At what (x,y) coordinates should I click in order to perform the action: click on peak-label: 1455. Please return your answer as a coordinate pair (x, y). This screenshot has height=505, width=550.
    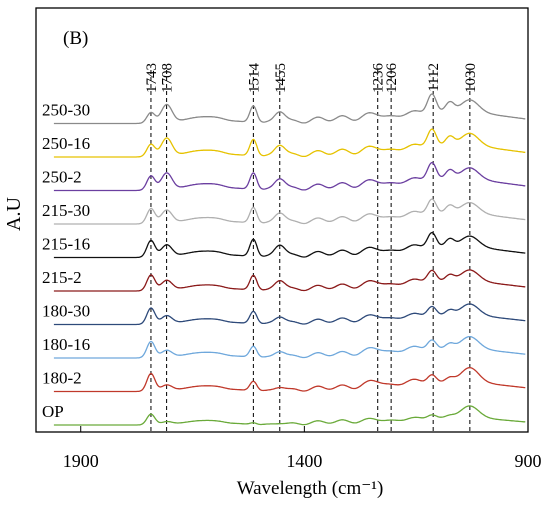
    Looking at the image, I should click on (281, 78).